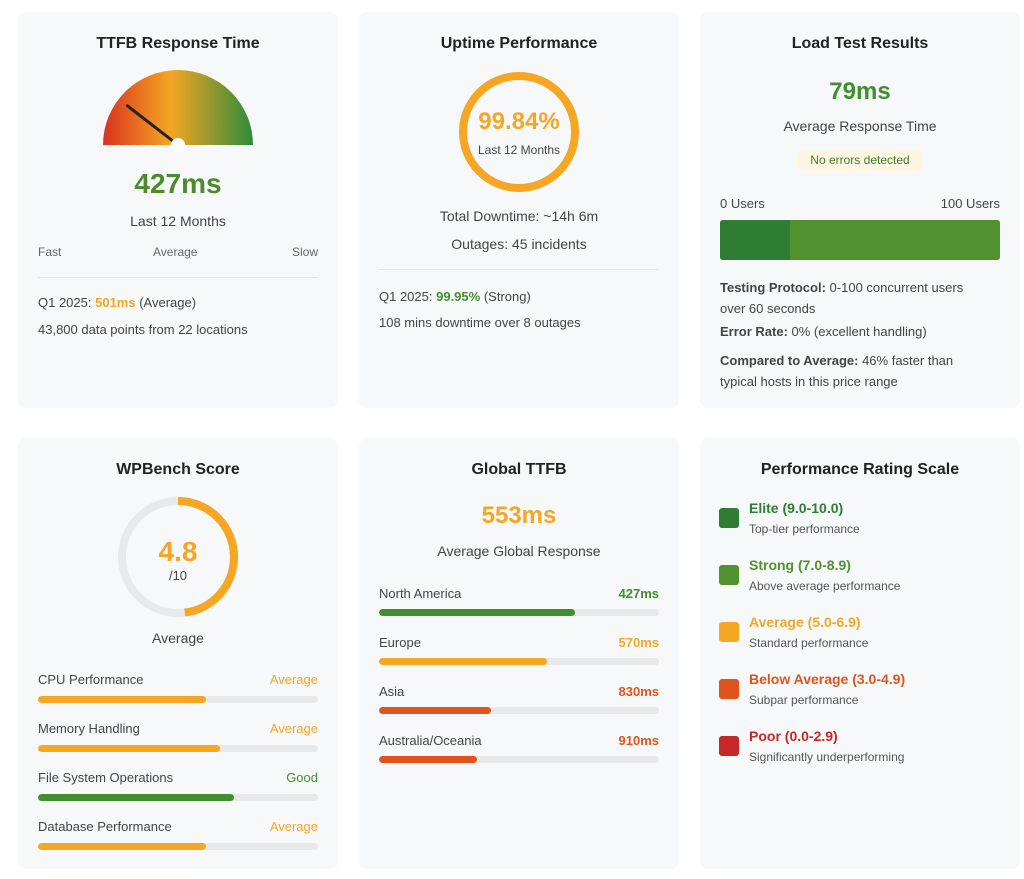 The image size is (1024, 879). I want to click on ttfb-period: Last 12 Months, so click(178, 221).